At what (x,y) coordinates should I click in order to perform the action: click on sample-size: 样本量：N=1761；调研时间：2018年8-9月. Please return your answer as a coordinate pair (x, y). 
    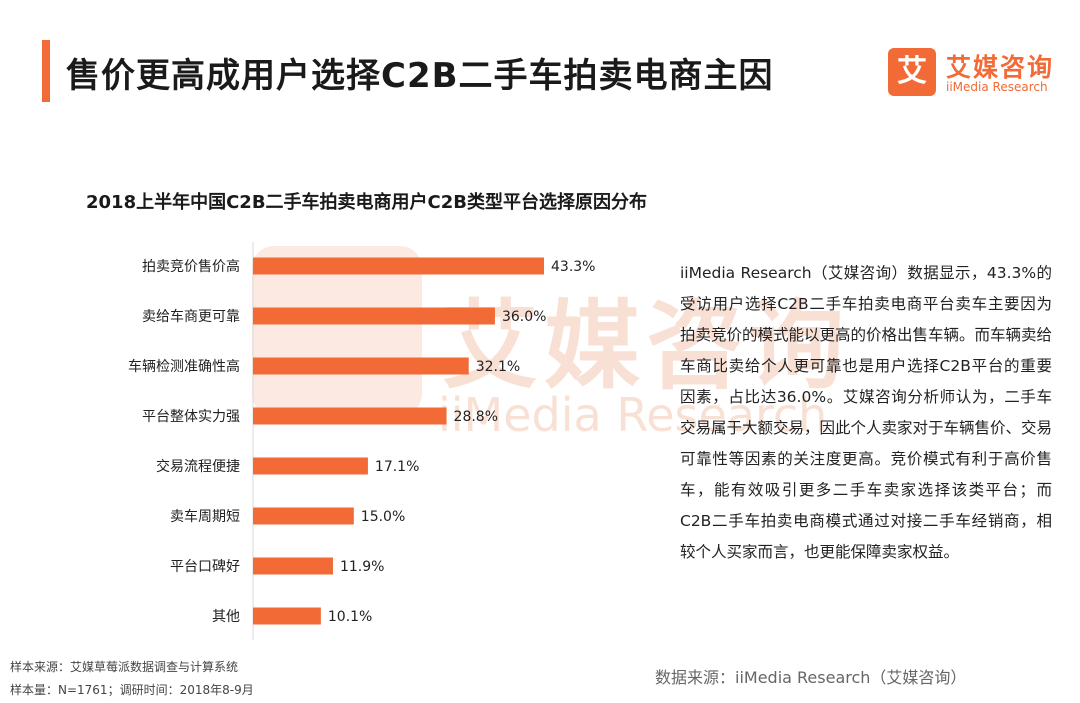
    Looking at the image, I should click on (132, 690).